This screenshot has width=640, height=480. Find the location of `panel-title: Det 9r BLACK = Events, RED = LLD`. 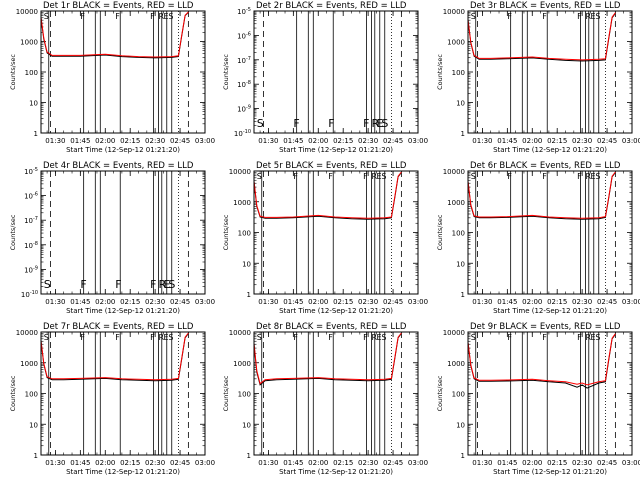

panel-title: Det 9r BLACK = Events, RED = LLD is located at coordinates (545, 327).